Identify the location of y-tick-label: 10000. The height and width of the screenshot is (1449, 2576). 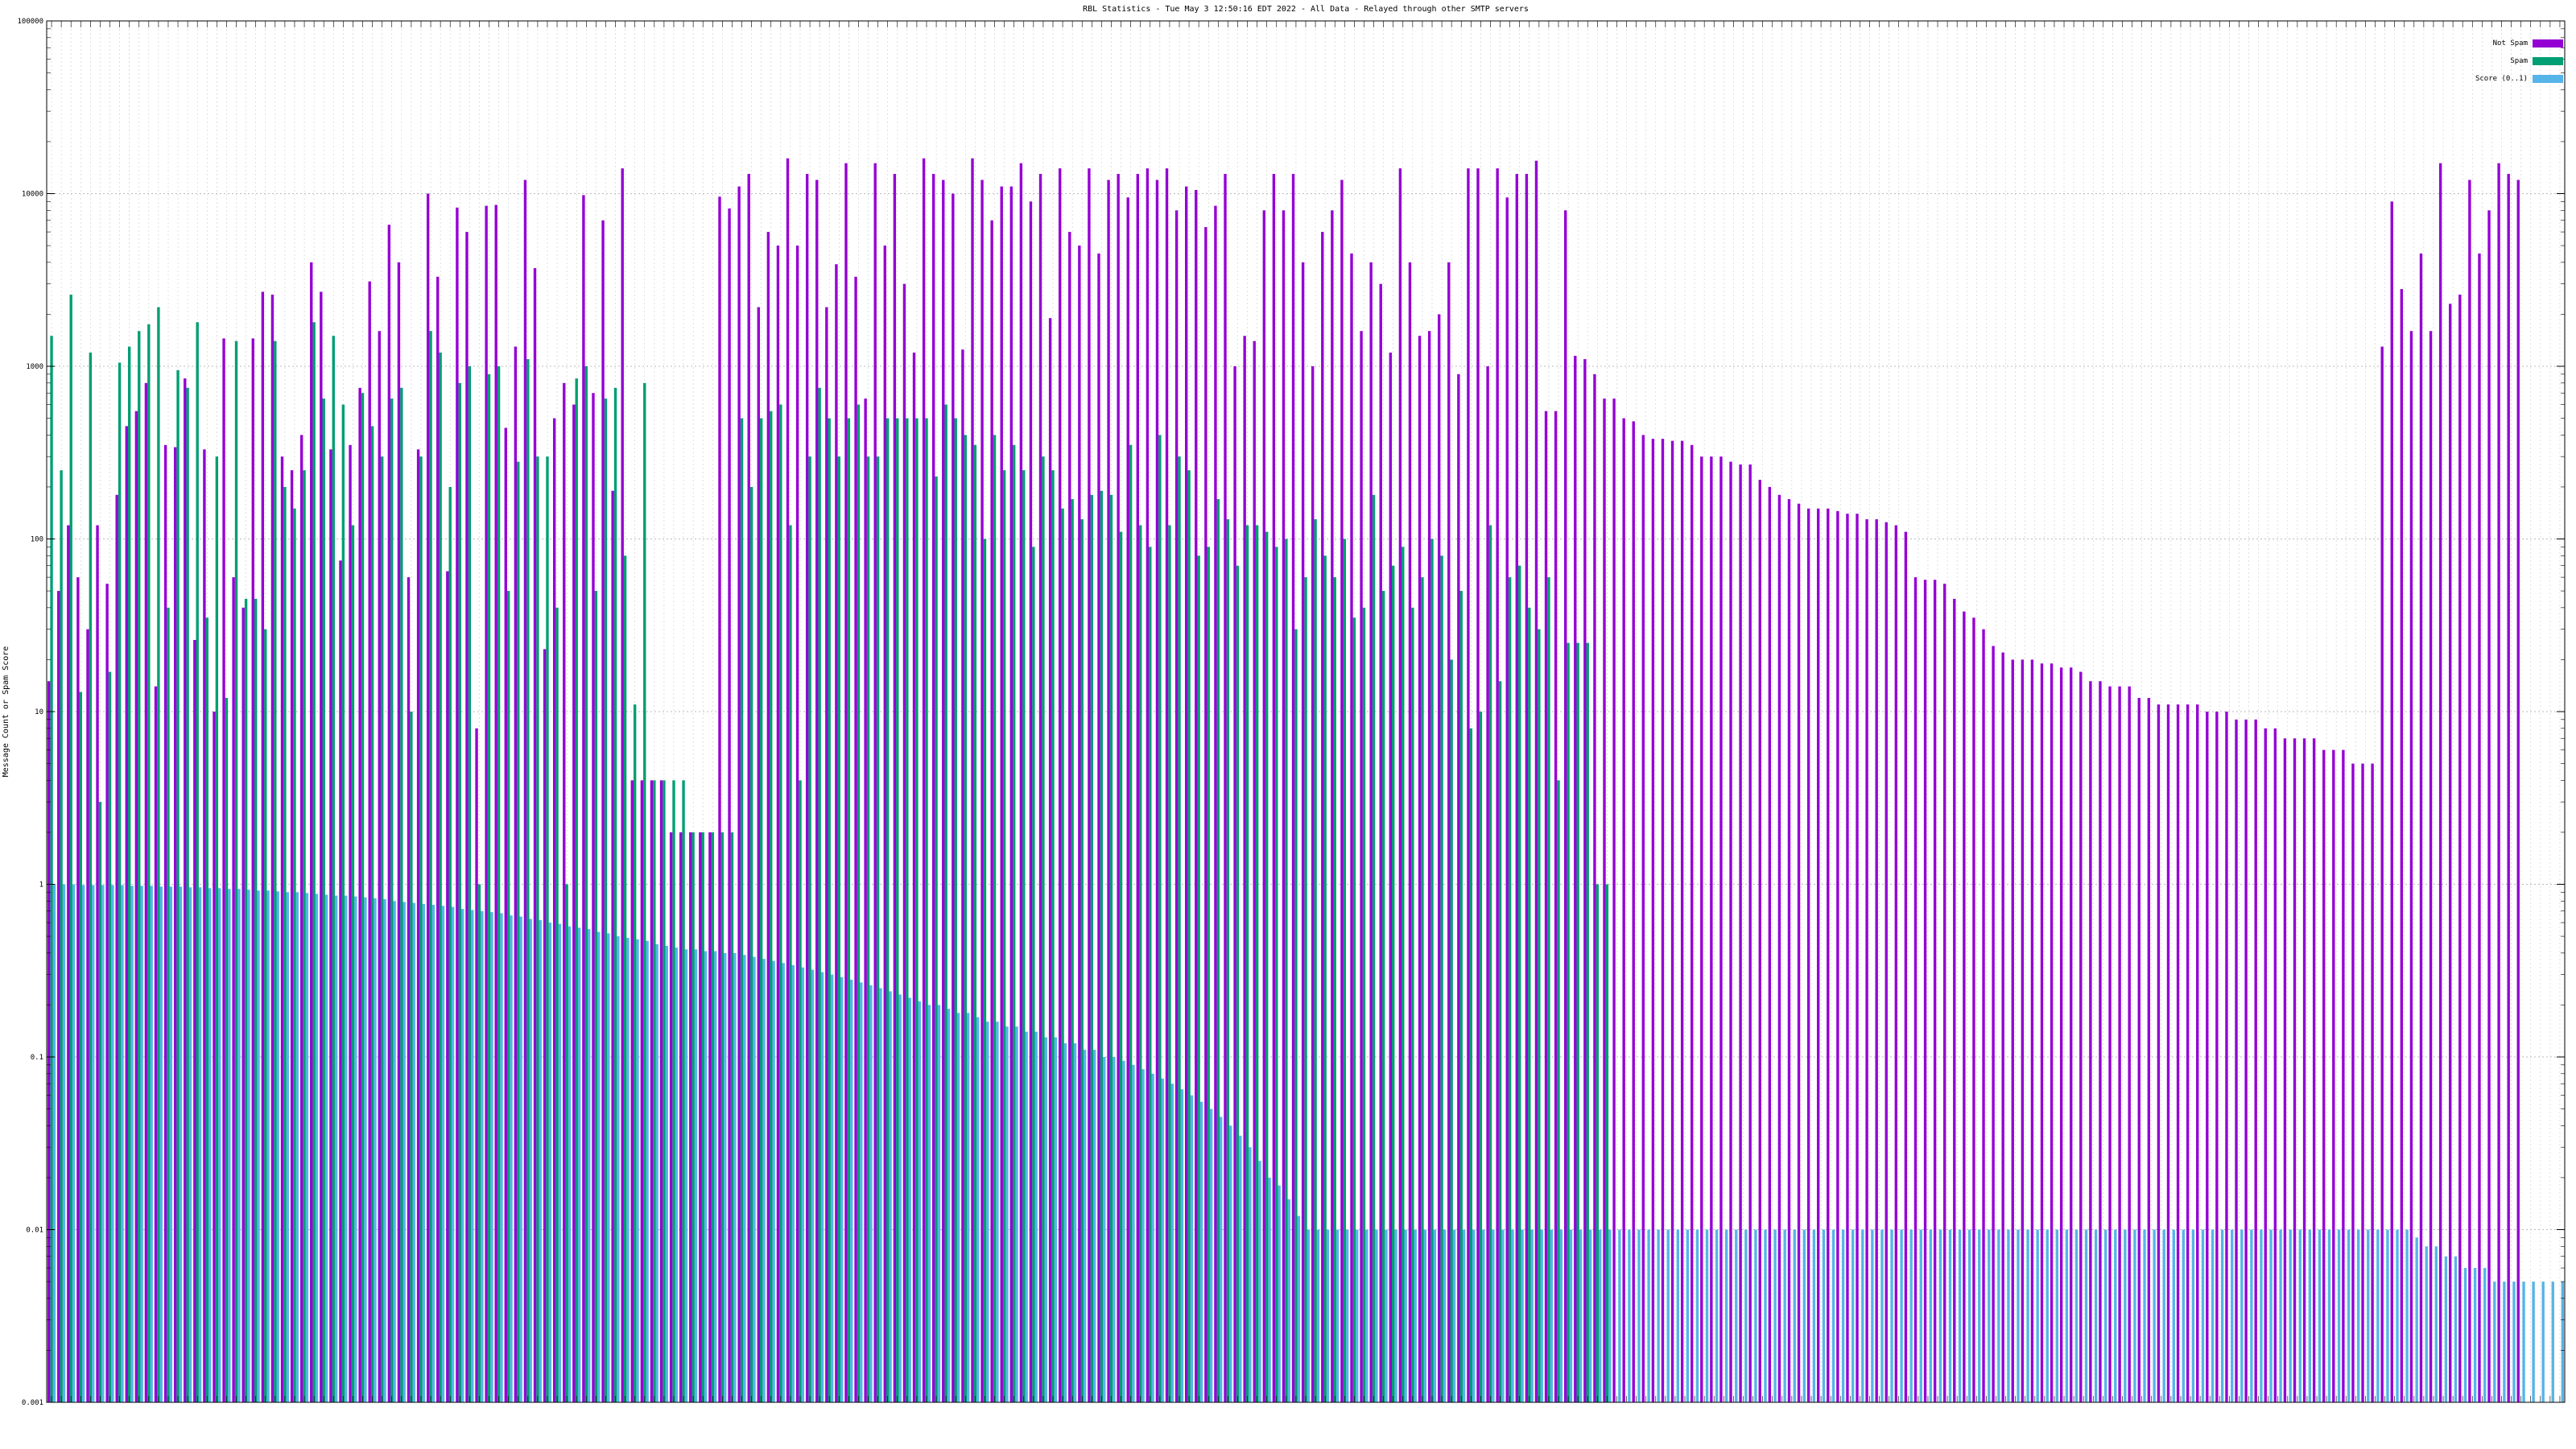
(32, 195).